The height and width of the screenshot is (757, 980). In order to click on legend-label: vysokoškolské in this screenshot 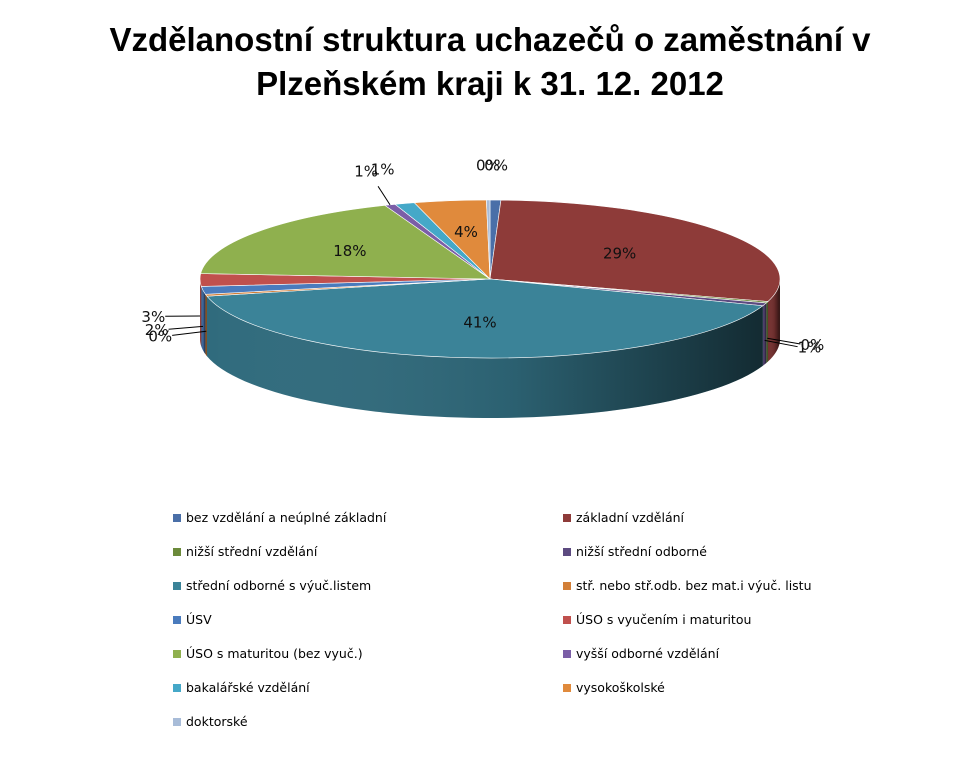, I will do `click(620, 687)`.